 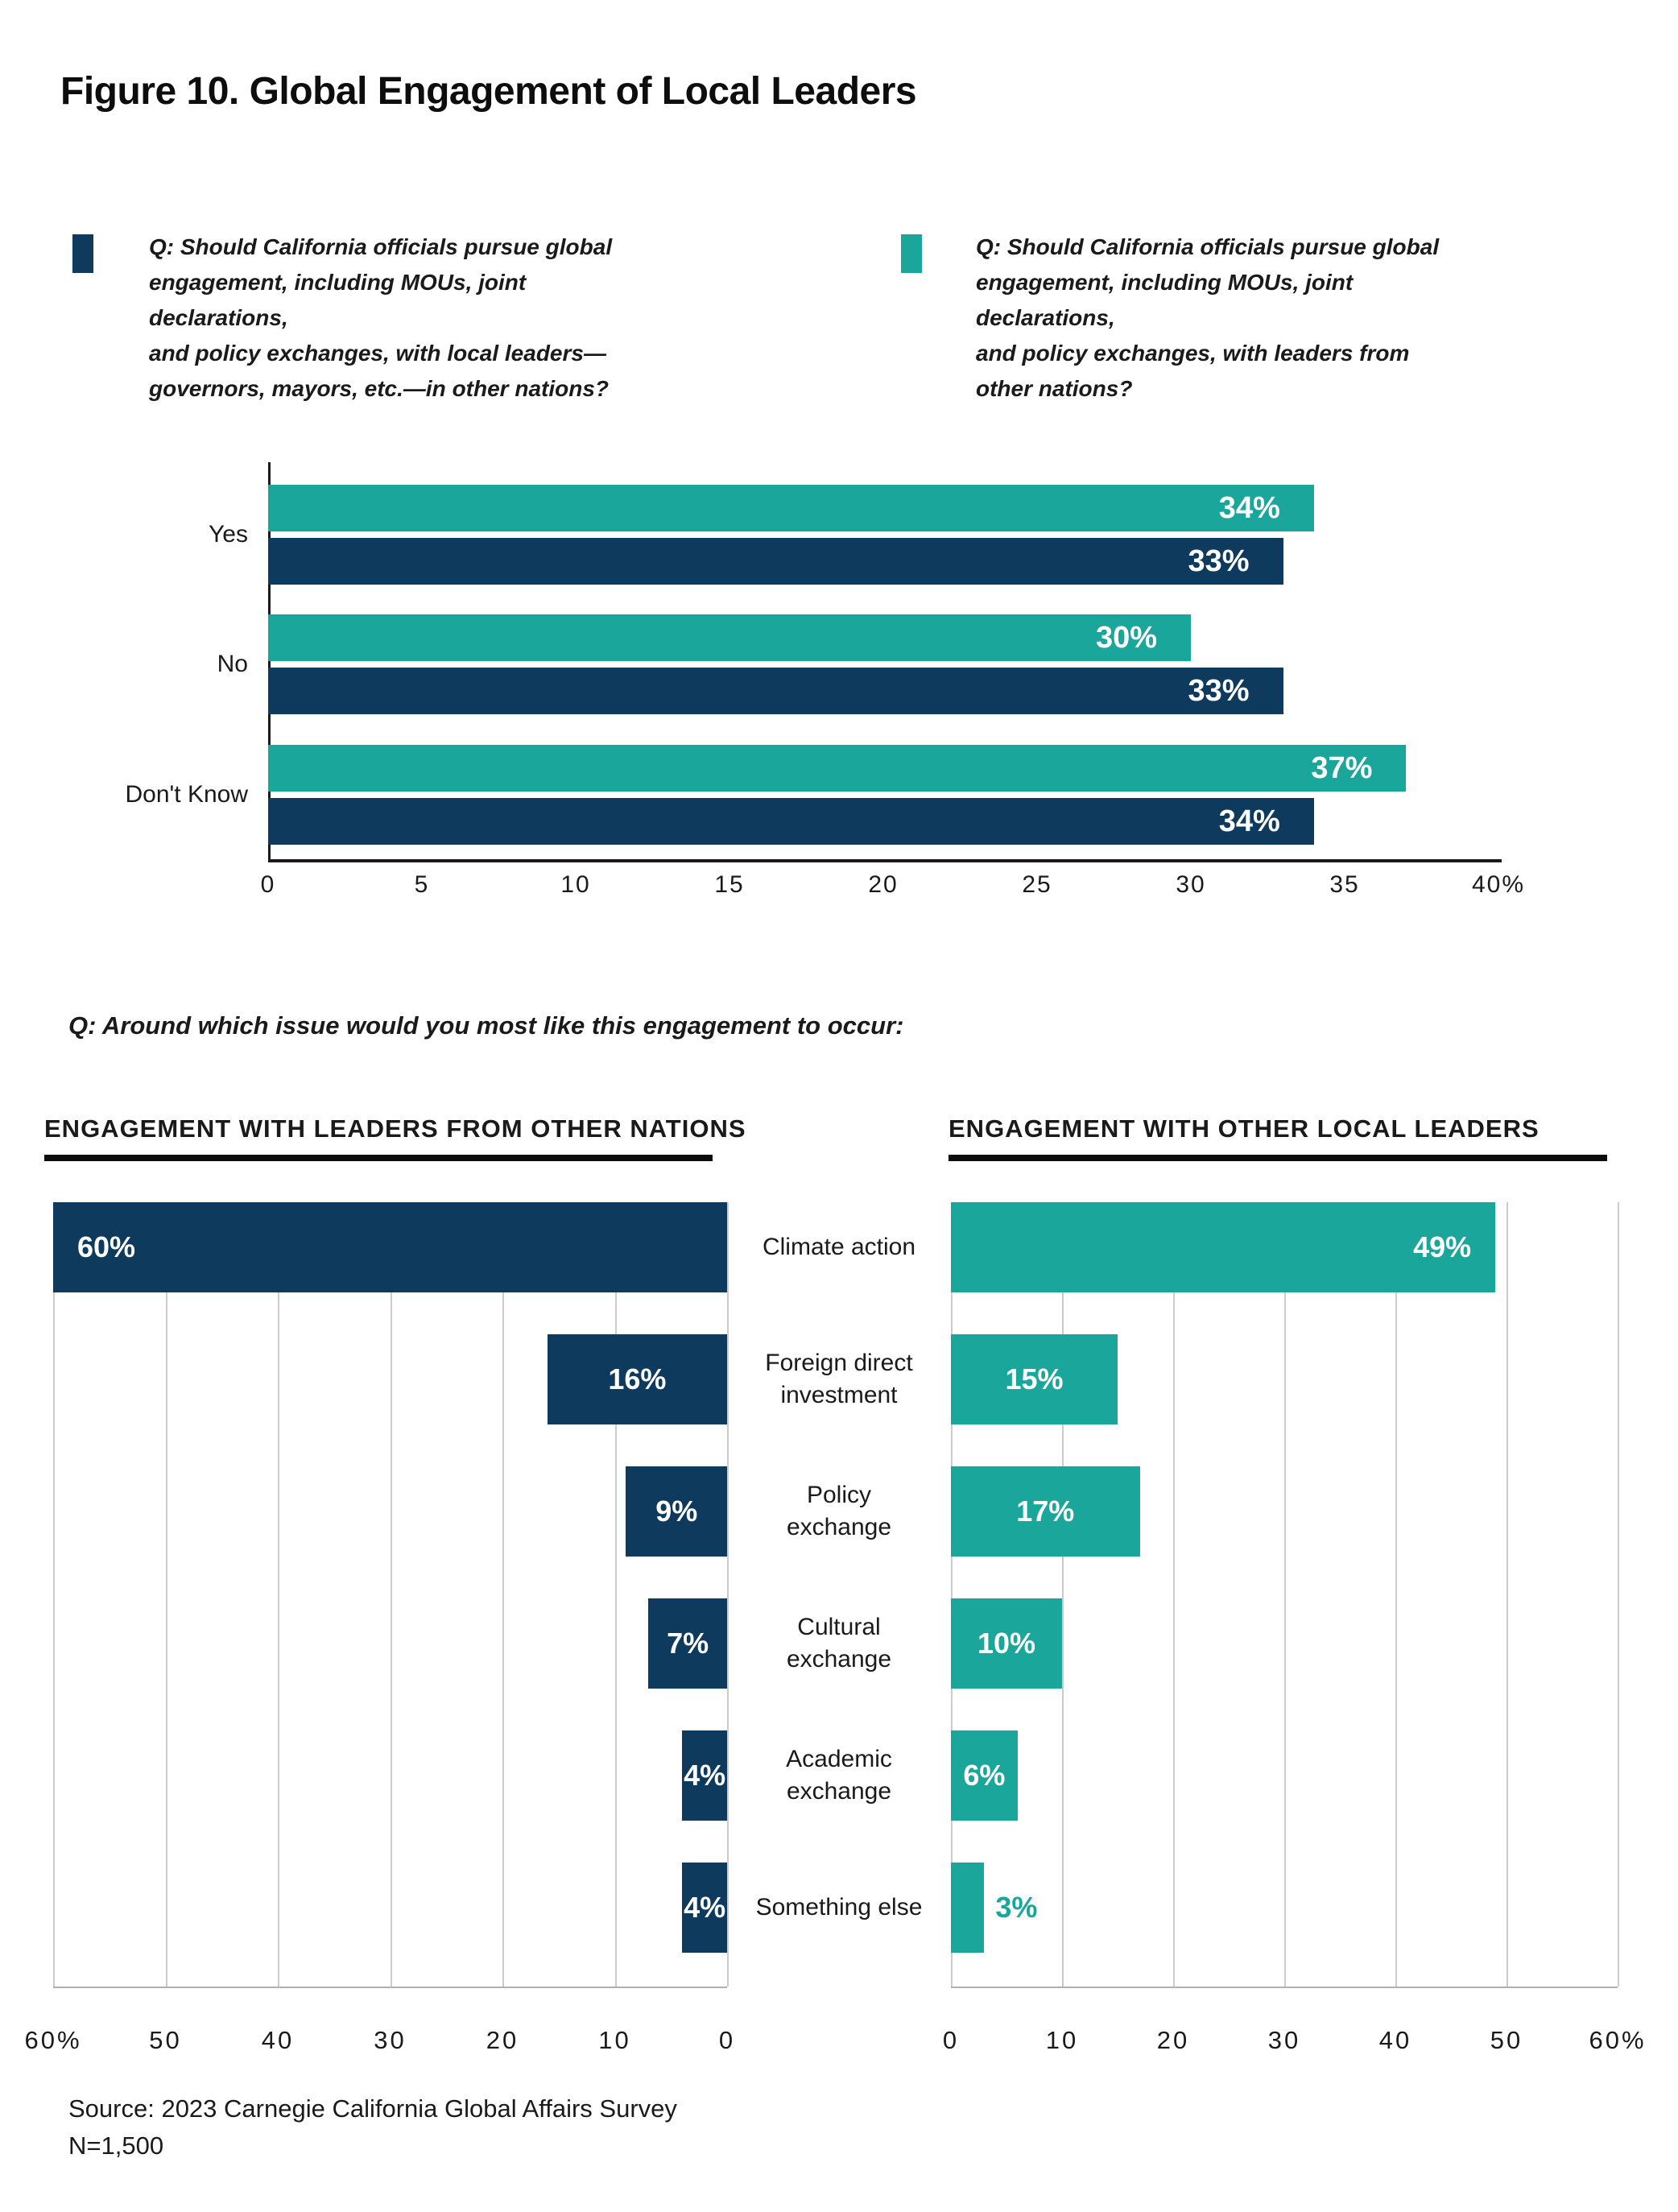 I want to click on x-axis-tick-label: 35, so click(x=1344, y=884).